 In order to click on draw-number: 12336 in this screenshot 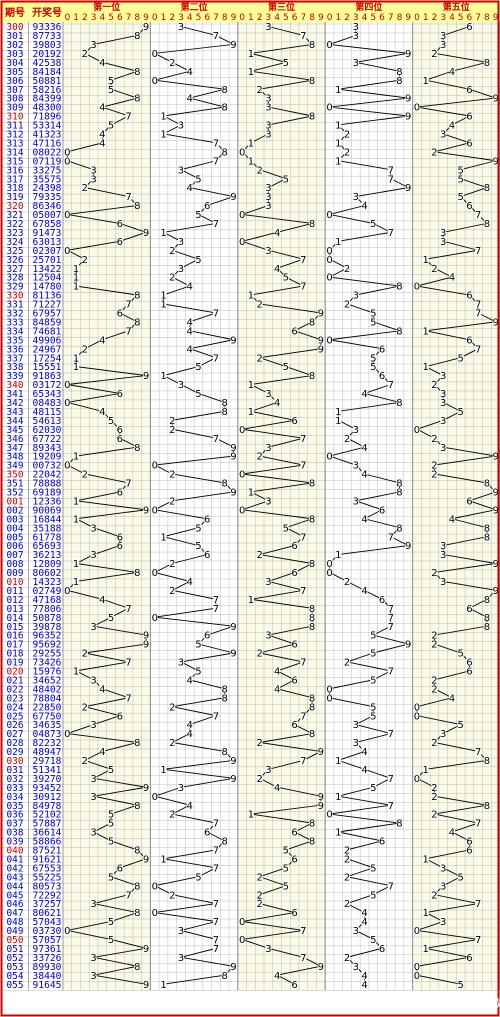, I will do `click(47, 501)`.